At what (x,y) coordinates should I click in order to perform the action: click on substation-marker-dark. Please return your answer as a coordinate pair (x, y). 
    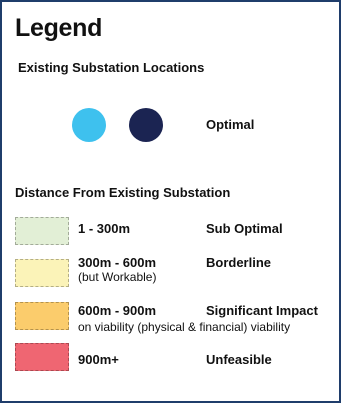
    Looking at the image, I should click on (146, 125).